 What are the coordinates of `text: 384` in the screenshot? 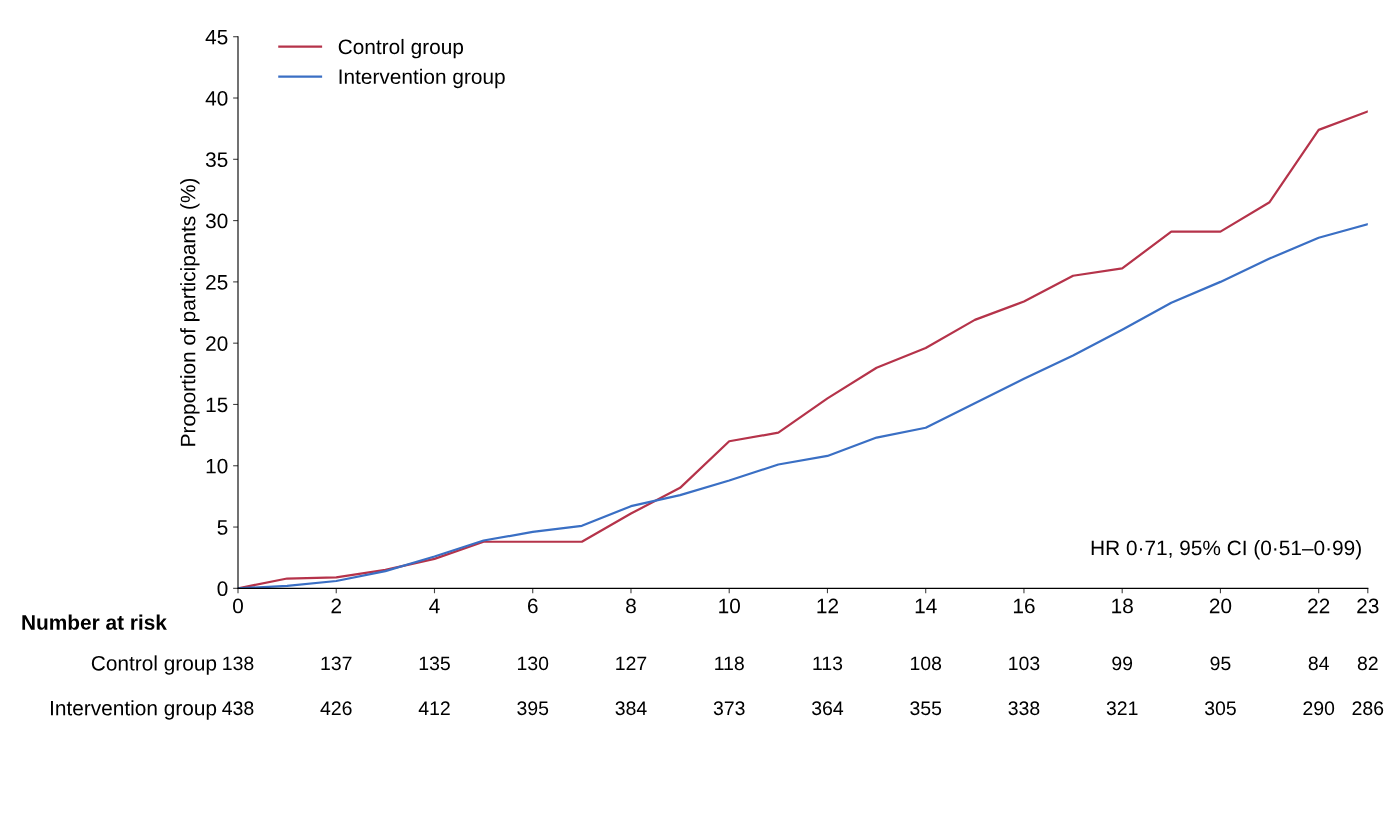 It's located at (631, 708).